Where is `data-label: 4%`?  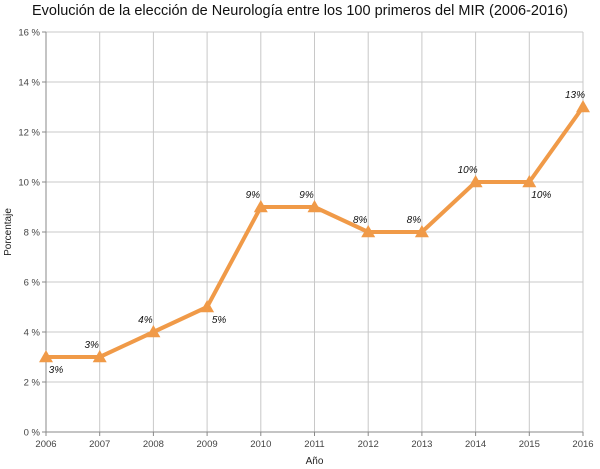
data-label: 4% is located at coordinates (145, 320).